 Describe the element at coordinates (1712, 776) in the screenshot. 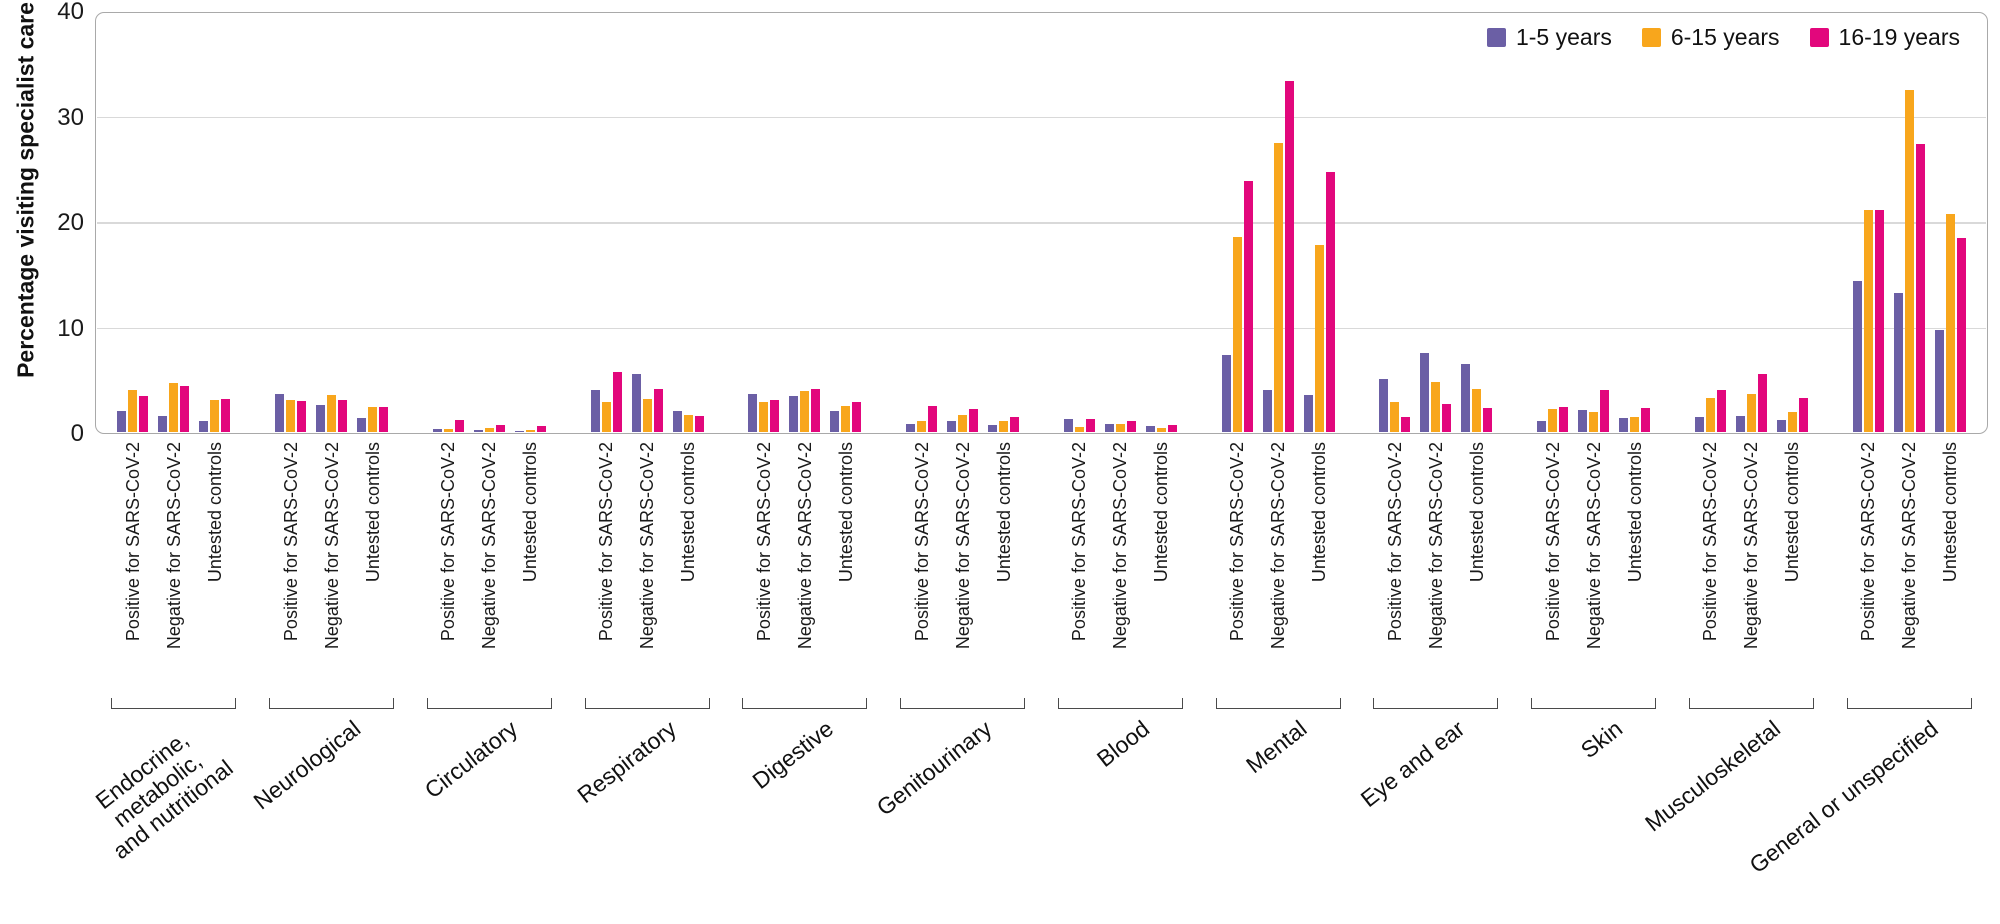

I see `category-label-musculoskeletal: Musculoskeletal` at that location.